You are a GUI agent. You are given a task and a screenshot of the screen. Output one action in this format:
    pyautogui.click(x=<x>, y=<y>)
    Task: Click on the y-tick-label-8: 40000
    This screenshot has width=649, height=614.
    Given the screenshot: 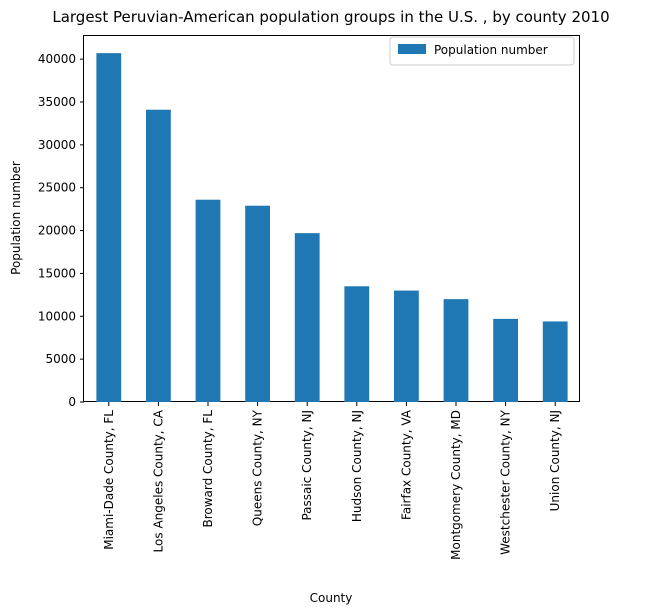 What is the action you would take?
    pyautogui.click(x=57, y=59)
    